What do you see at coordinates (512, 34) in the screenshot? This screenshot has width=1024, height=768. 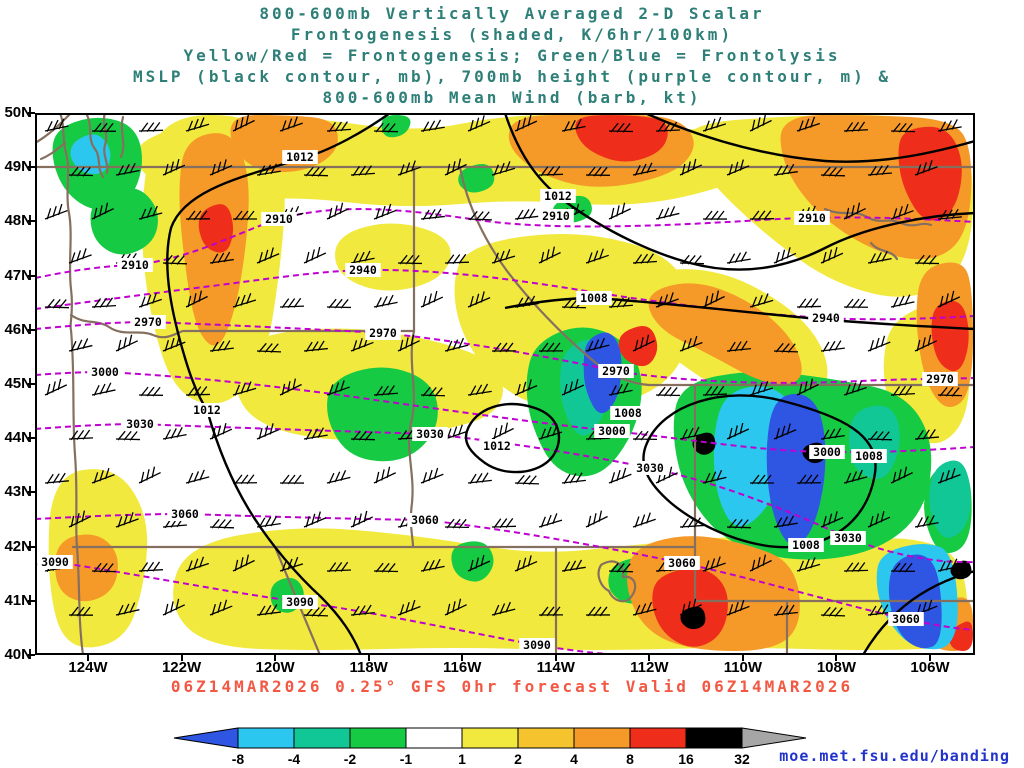 I see `title-line-2: Frontogenesis (shaded, K/6hr/100km)` at bounding box center [512, 34].